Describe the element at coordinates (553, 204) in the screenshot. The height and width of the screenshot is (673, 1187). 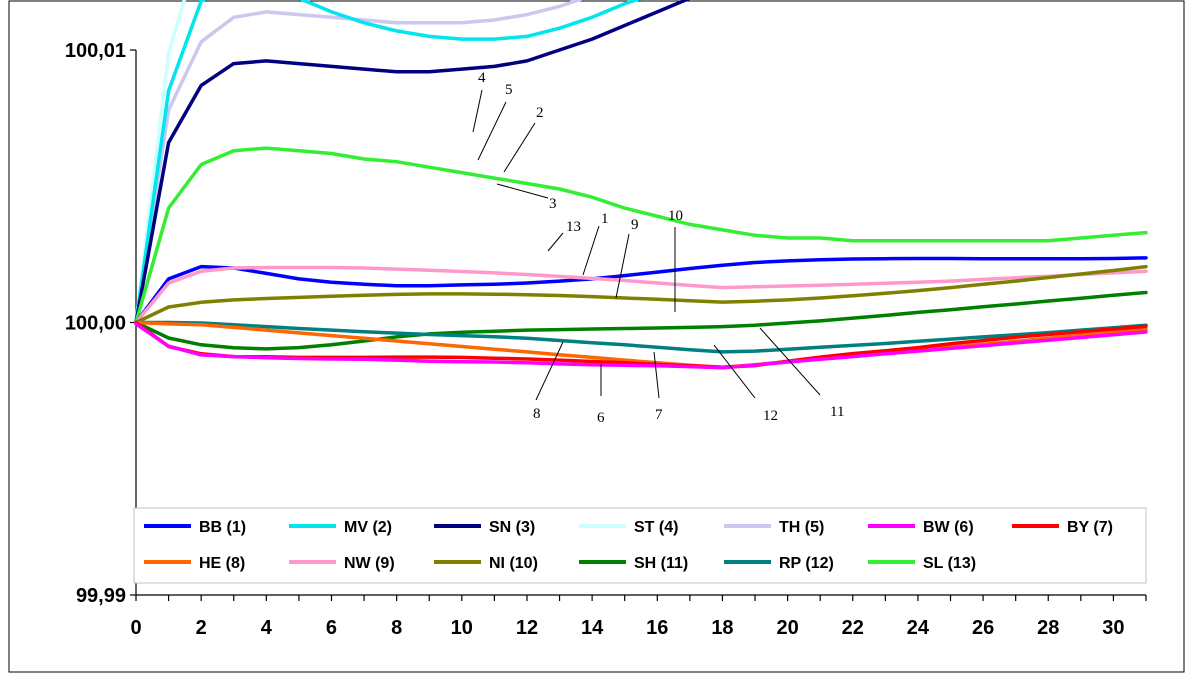
I see `annotation-text: 3` at that location.